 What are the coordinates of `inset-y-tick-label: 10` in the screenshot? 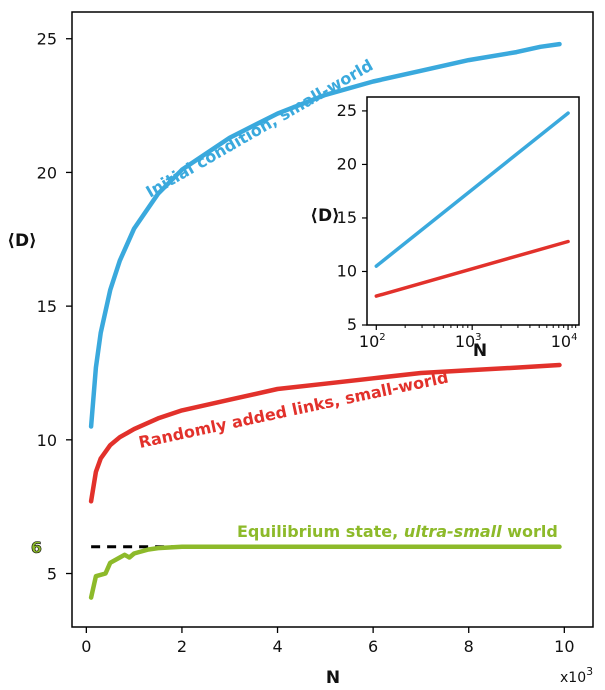 It's located at (347, 270).